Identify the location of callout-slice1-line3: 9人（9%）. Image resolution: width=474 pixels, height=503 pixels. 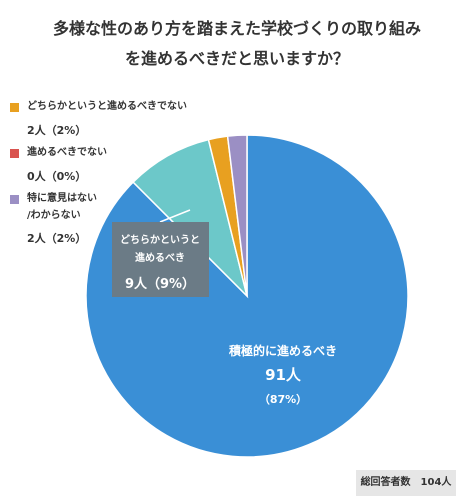
(160, 284).